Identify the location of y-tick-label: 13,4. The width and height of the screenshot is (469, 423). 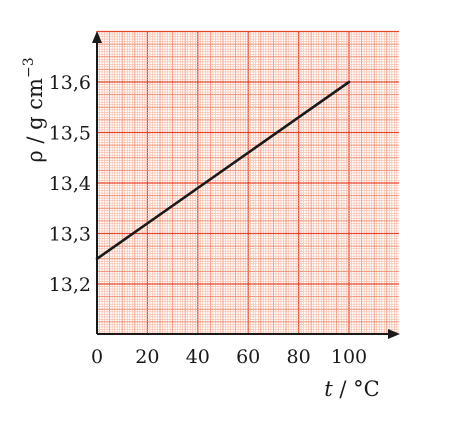
(70, 184).